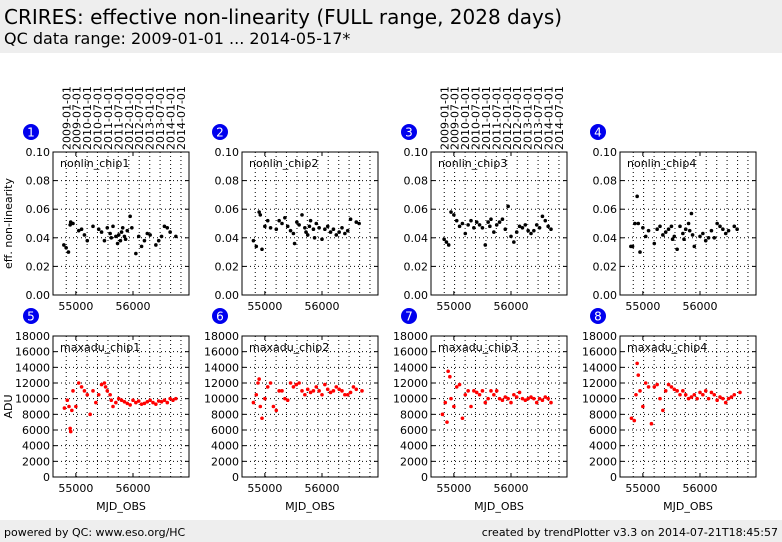  Describe the element at coordinates (38, 295) in the screenshot. I see `y-tick-label: 0.00` at that location.